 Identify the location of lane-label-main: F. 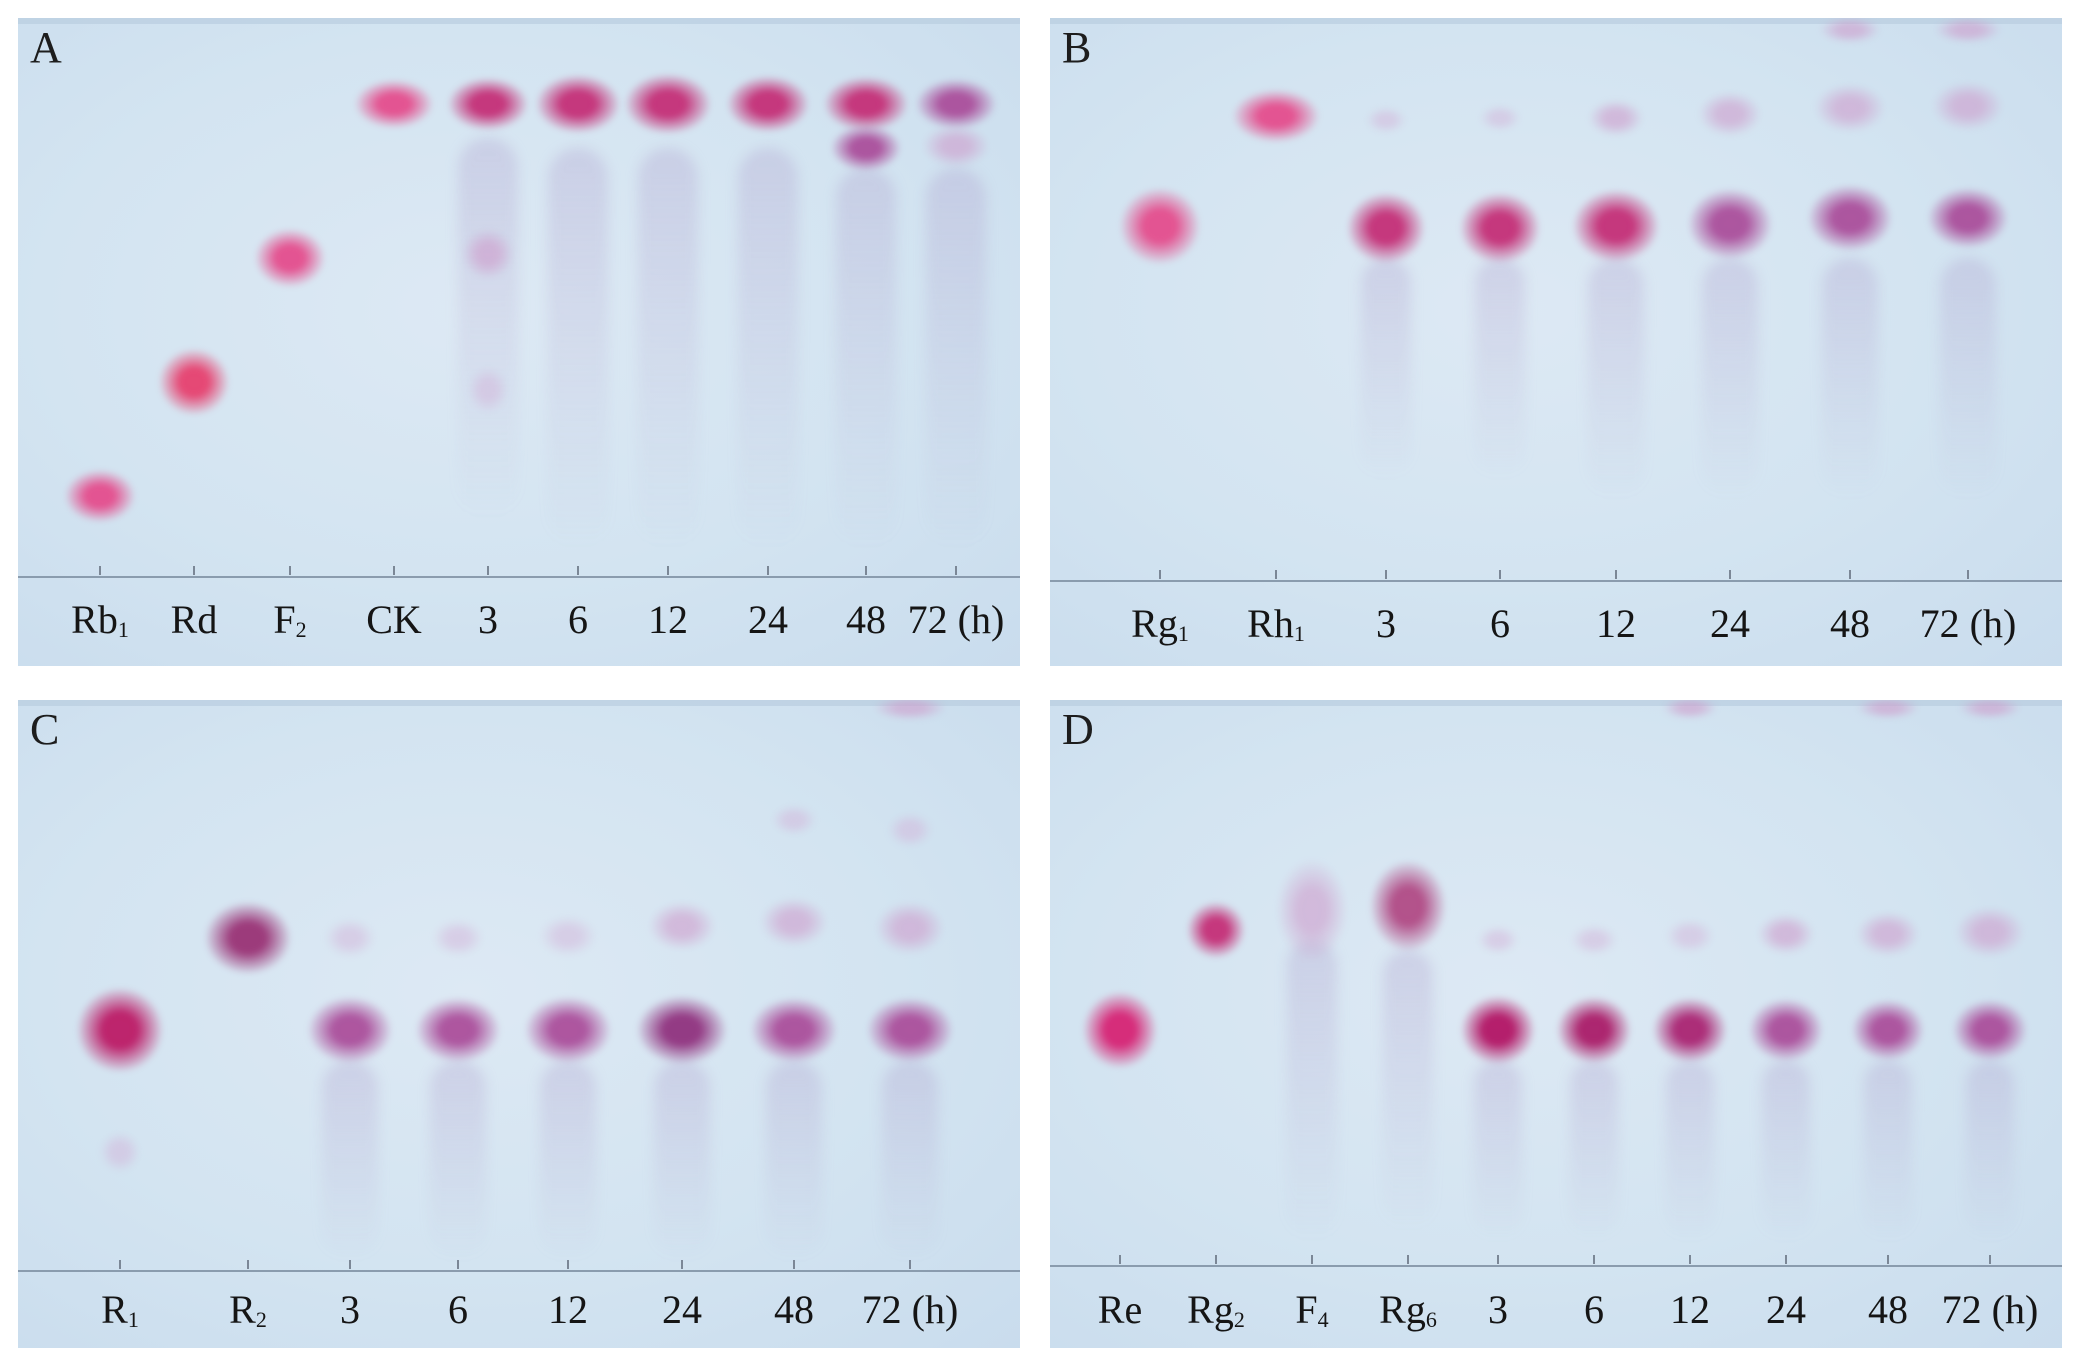
(1306, 1309).